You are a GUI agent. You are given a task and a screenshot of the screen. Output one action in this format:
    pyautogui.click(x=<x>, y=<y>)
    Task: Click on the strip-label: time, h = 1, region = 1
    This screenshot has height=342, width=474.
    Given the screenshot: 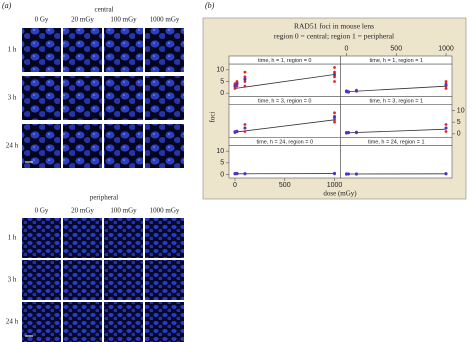 What is the action you would take?
    pyautogui.click(x=396, y=61)
    